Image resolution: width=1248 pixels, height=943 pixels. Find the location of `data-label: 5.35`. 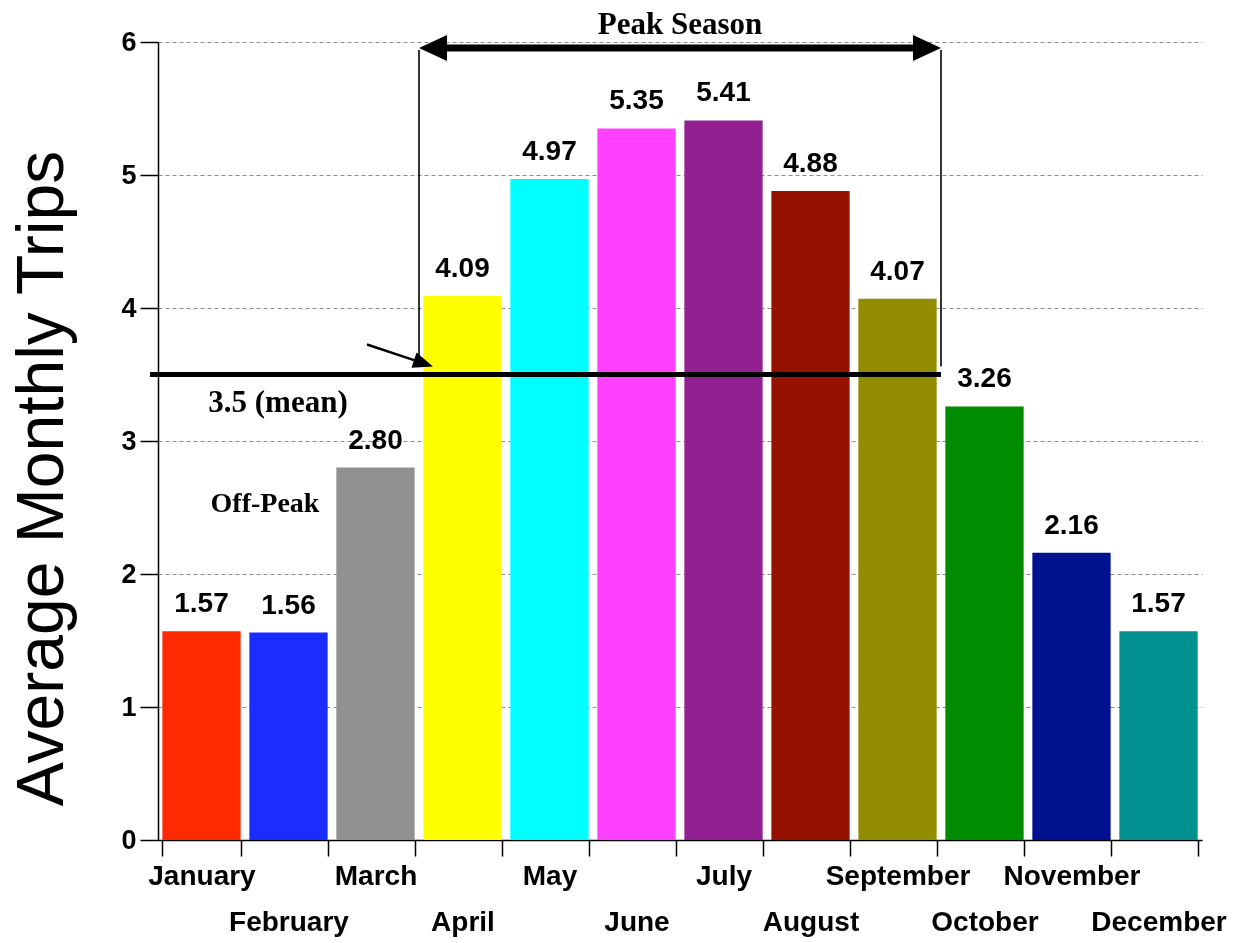

data-label: 5.35 is located at coordinates (636, 100).